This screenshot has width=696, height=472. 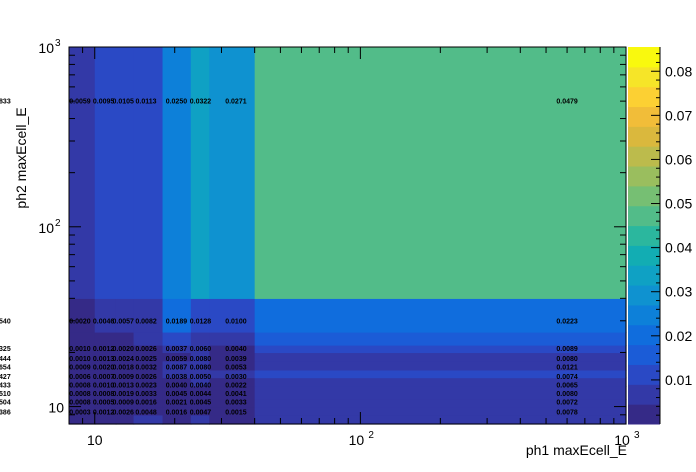 What do you see at coordinates (146, 102) in the screenshot?
I see `cell-value-label: 0.0113` at bounding box center [146, 102].